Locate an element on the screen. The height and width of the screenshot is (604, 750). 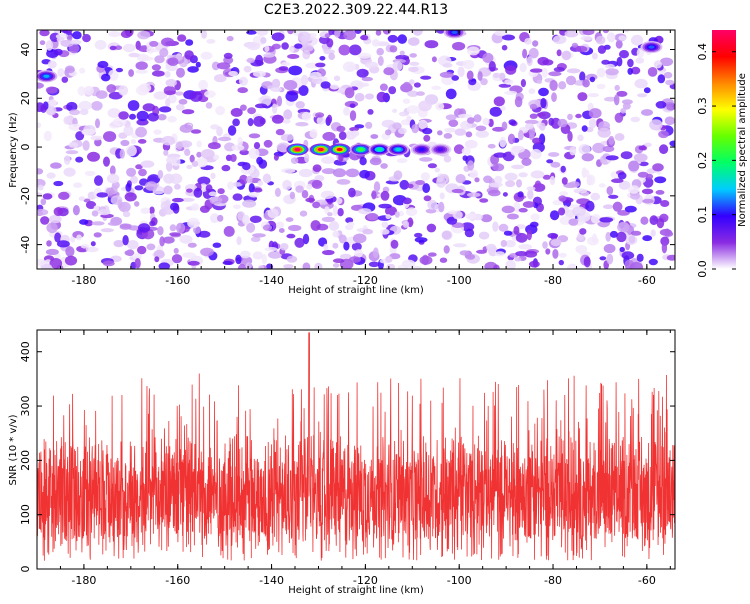
y-tick-label: -40 is located at coordinates (25, 245).